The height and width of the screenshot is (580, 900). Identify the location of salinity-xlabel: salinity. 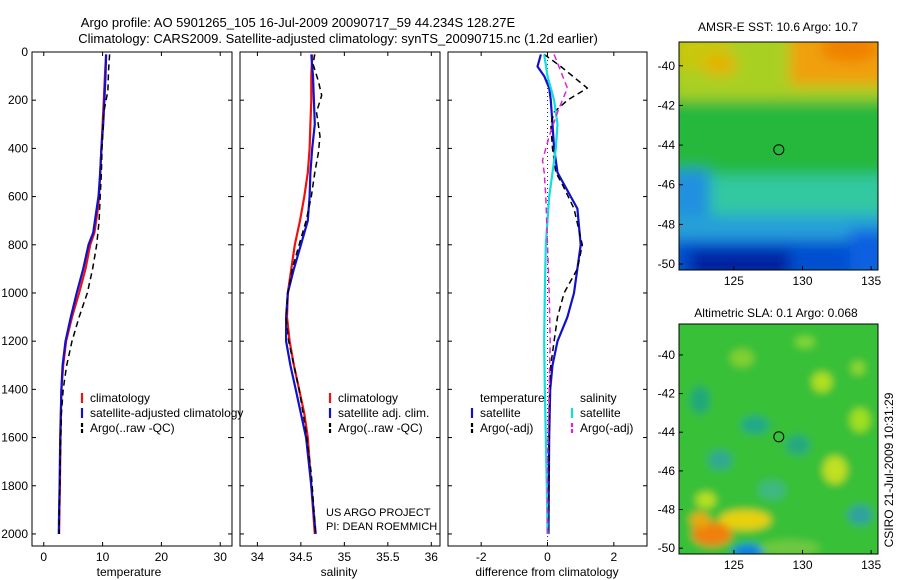
(339, 572).